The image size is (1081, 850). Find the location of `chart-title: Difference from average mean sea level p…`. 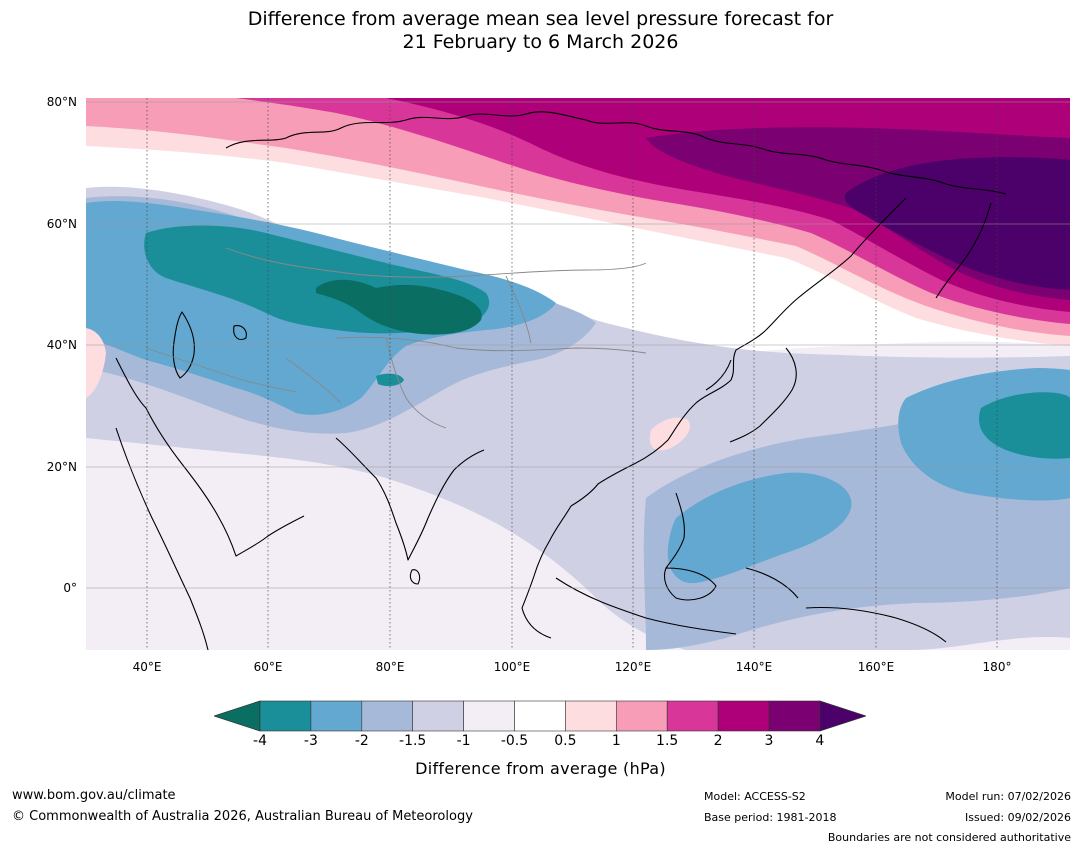

chart-title: Difference from average mean sea level p… is located at coordinates (540, 31).